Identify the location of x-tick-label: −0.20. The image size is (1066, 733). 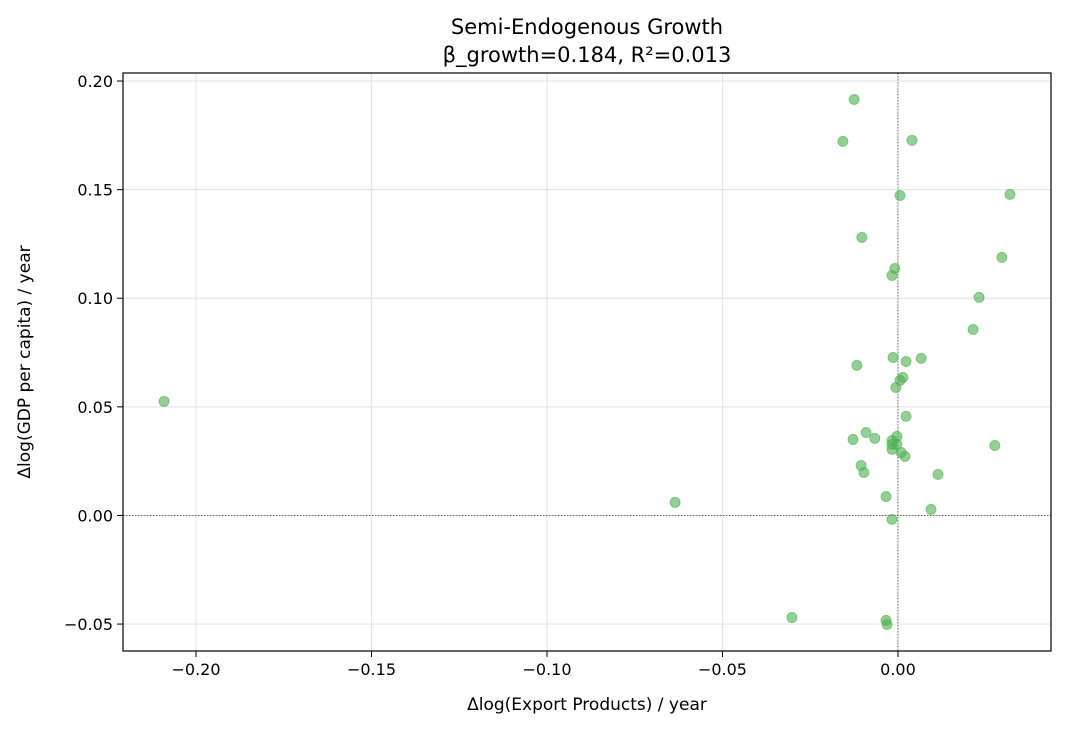
(195, 669).